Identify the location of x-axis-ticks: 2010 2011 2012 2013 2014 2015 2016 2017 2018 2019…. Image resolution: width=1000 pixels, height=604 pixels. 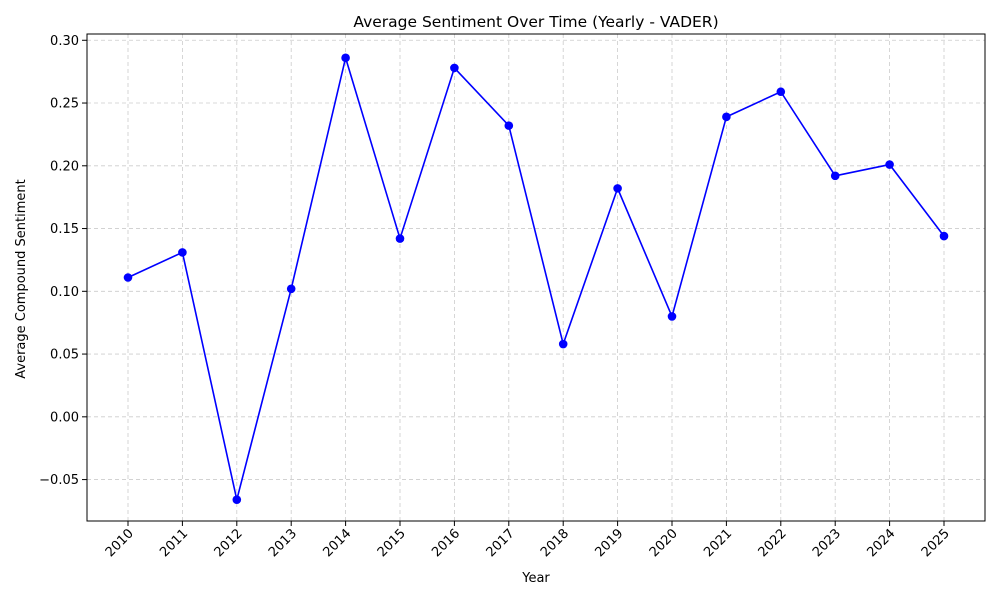
(528, 540).